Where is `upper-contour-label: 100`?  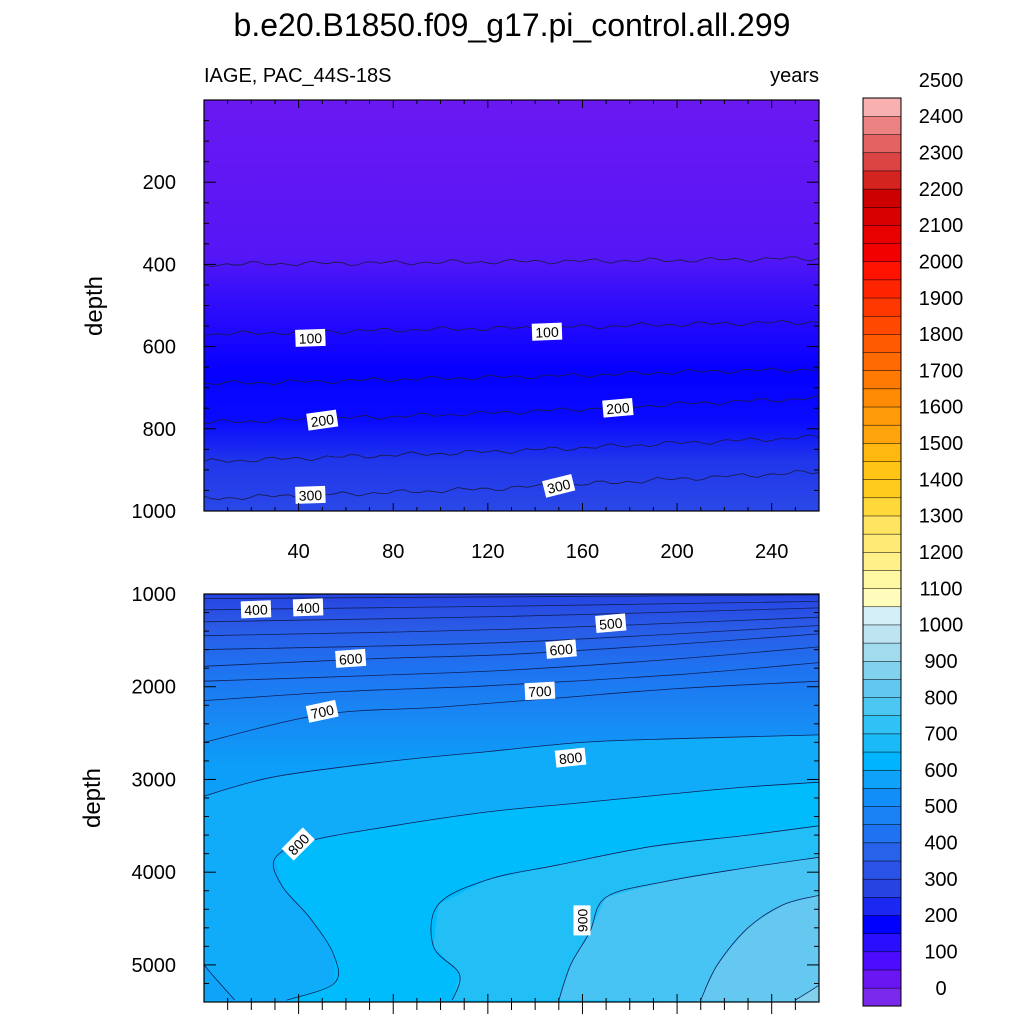
upper-contour-label: 100 is located at coordinates (547, 331).